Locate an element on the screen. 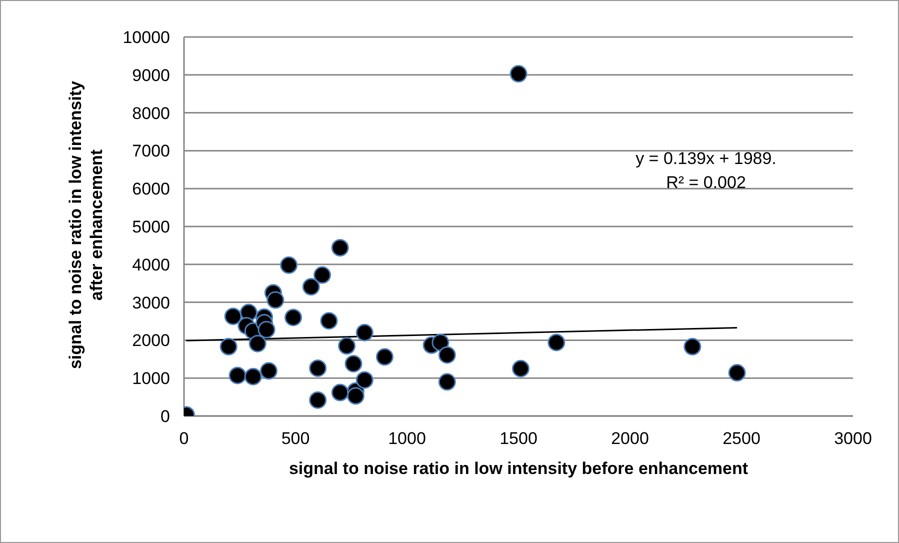  annotation: R² = 0.002 is located at coordinates (706, 183).